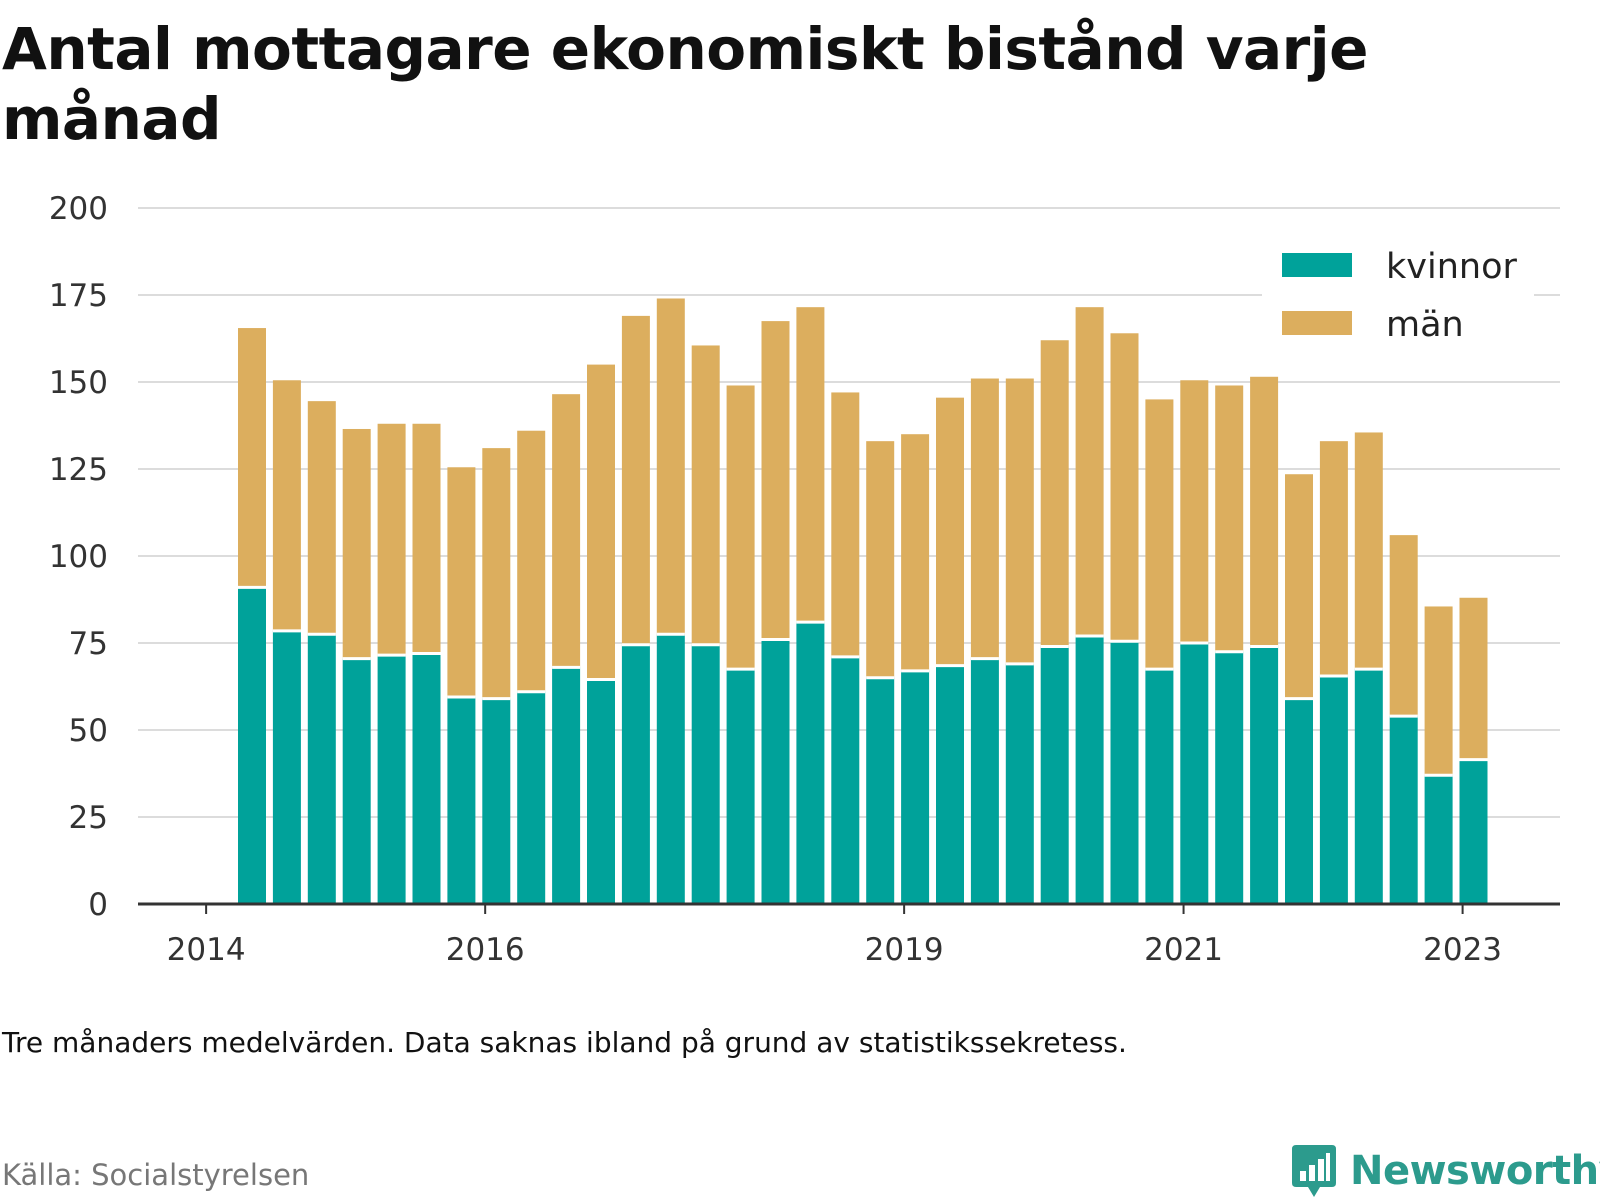 This screenshot has height=1202, width=1600. Describe the element at coordinates (1462, 950) in the screenshot. I see `x-tick-label: 2023` at that location.